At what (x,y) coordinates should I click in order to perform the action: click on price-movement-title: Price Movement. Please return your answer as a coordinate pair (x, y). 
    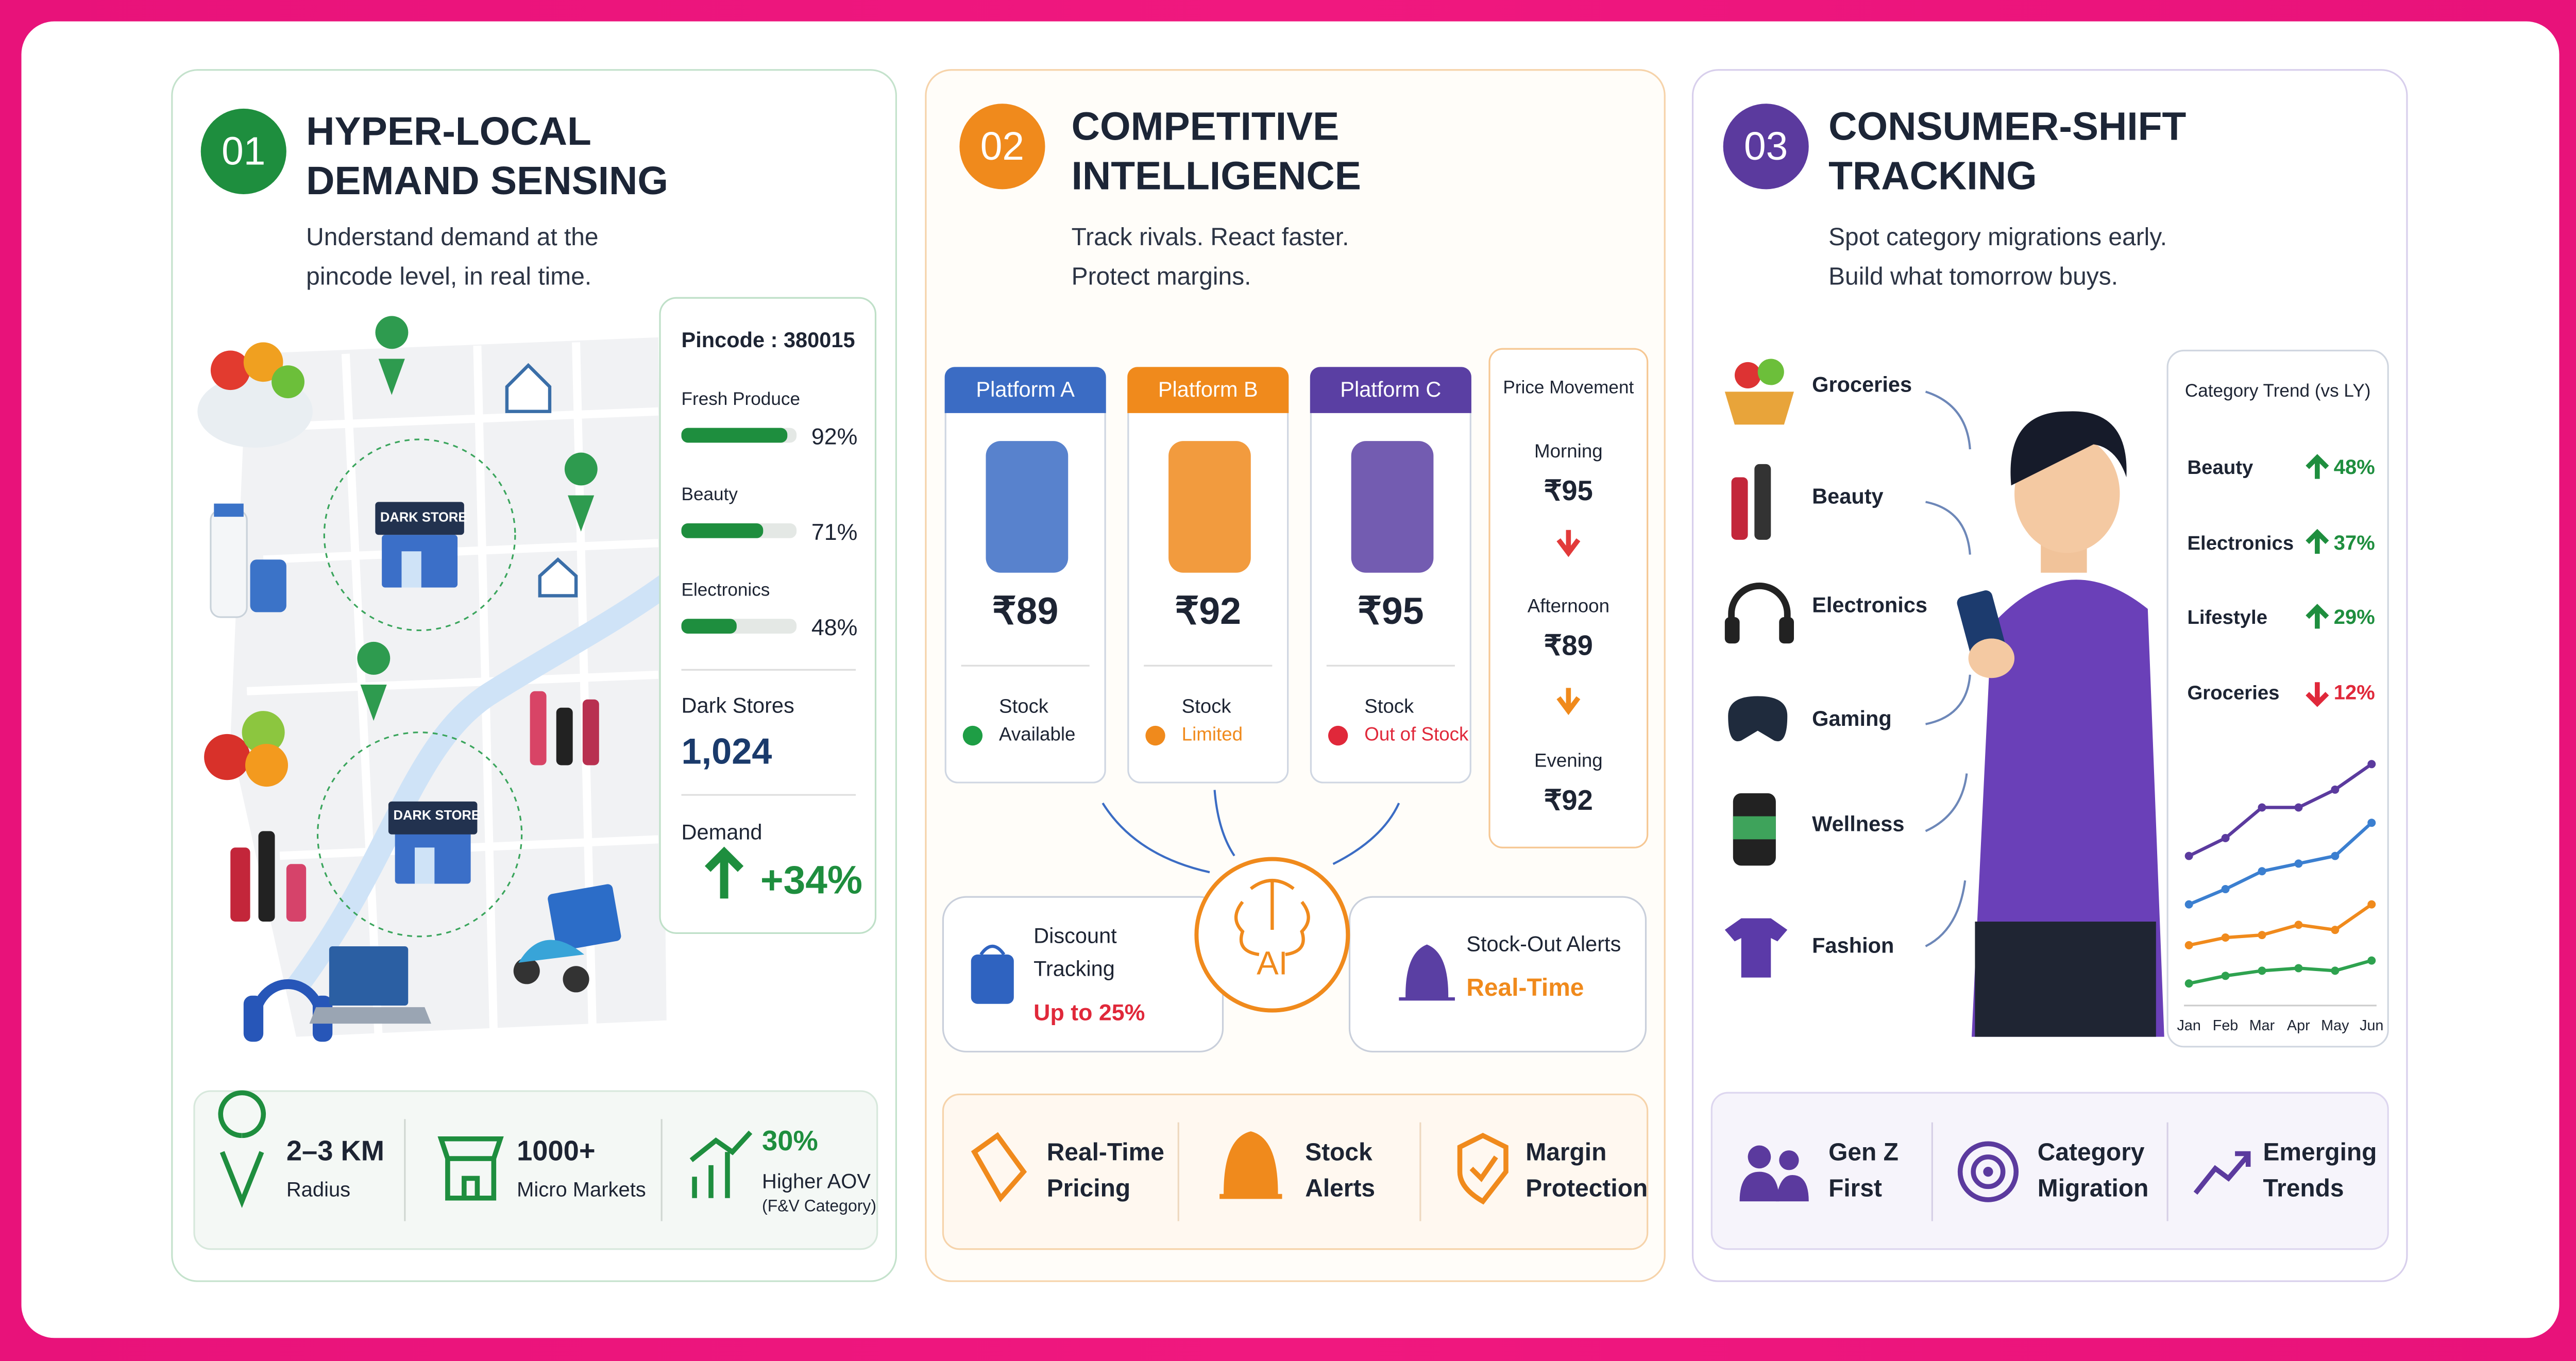
    Looking at the image, I should click on (1568, 388).